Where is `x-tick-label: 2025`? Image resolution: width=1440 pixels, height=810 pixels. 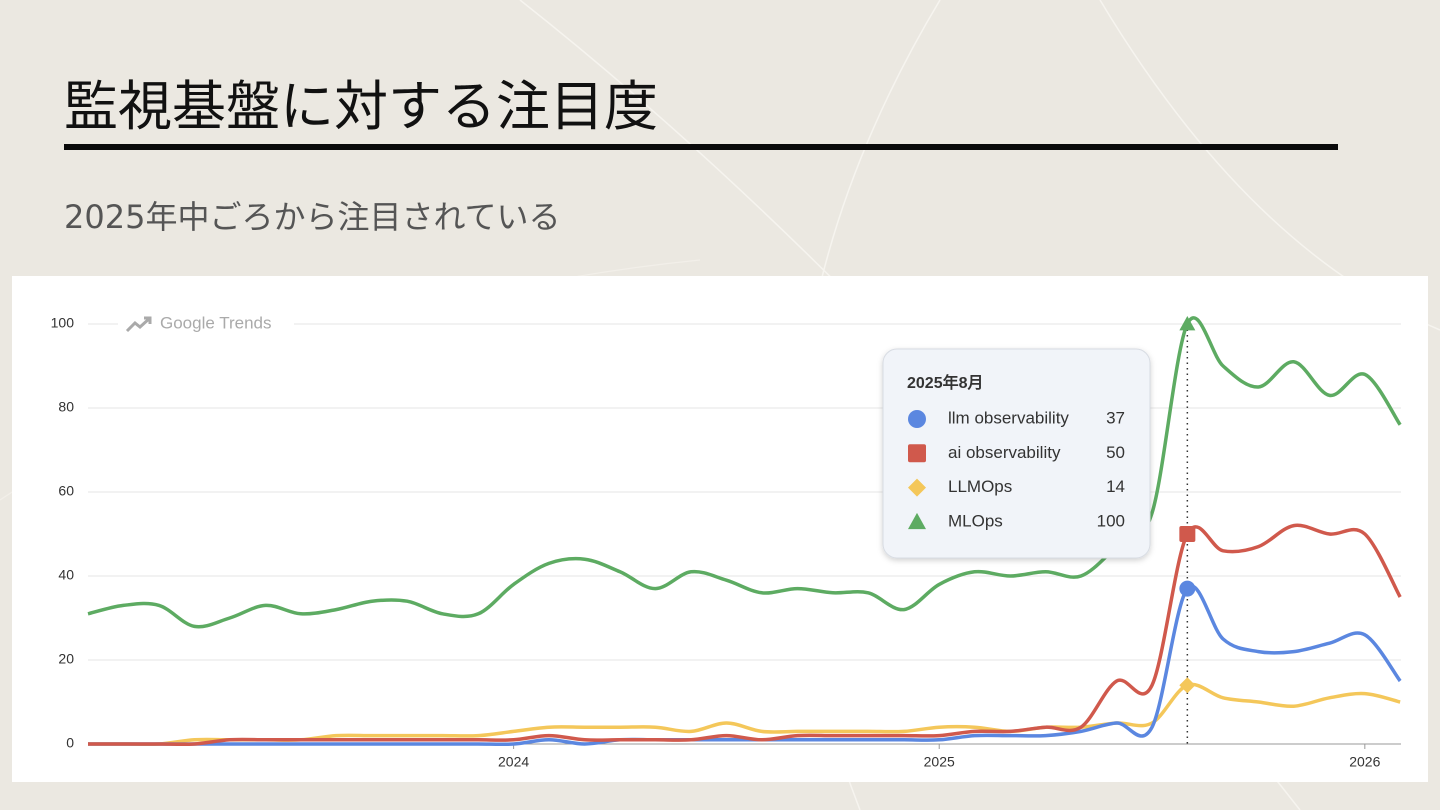 x-tick-label: 2025 is located at coordinates (939, 762).